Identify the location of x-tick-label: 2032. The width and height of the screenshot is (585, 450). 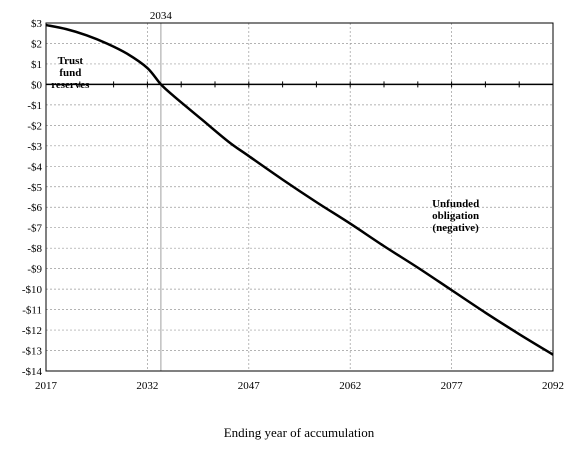
(147, 386).